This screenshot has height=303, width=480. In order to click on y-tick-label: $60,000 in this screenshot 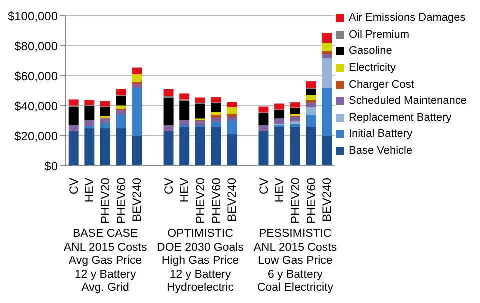, I will do `click(36, 76)`.